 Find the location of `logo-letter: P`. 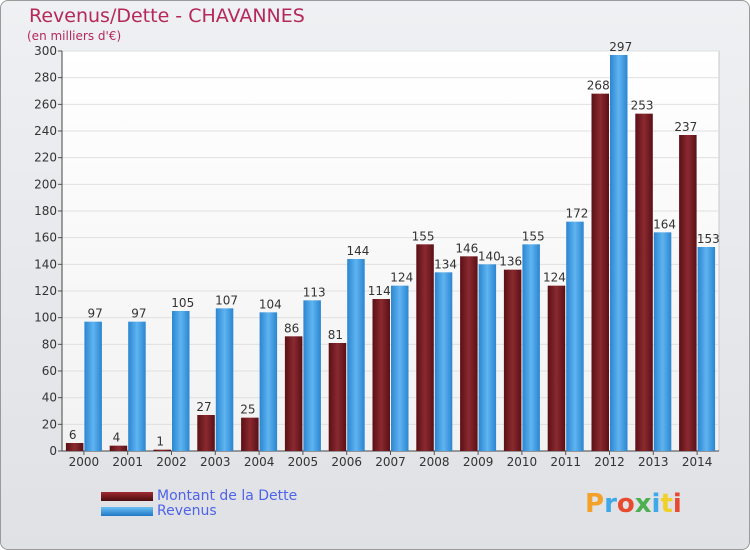

logo-letter: P is located at coordinates (595, 504).